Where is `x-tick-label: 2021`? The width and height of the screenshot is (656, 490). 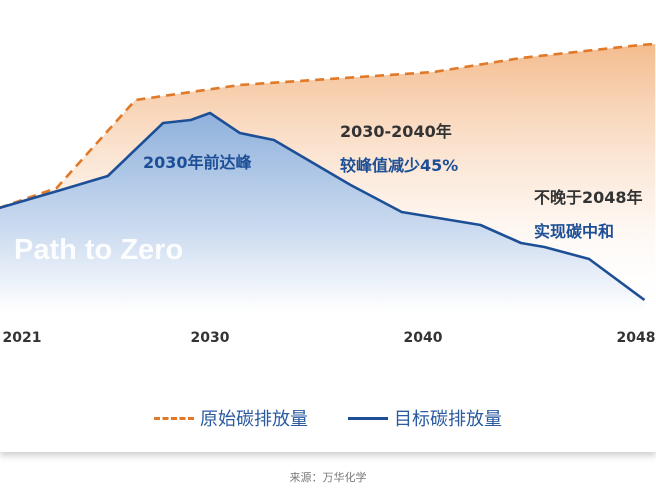 x-tick-label: 2021 is located at coordinates (22, 338).